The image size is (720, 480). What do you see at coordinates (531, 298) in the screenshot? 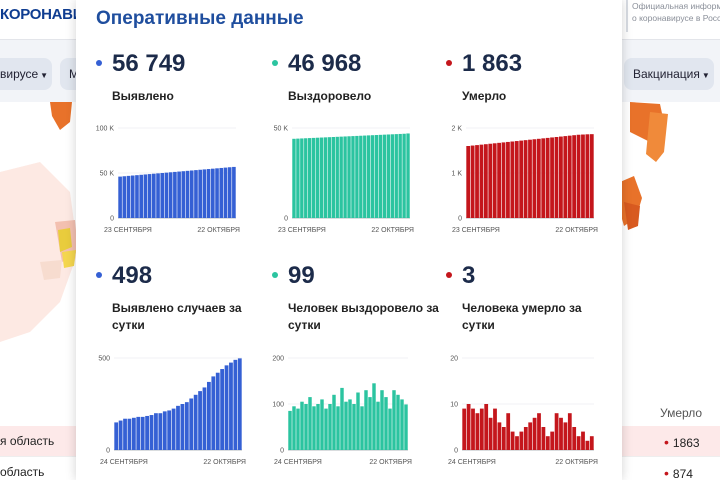
I see `metric-deaths-daily: 3 Человека умерло за сутки` at bounding box center [531, 298].